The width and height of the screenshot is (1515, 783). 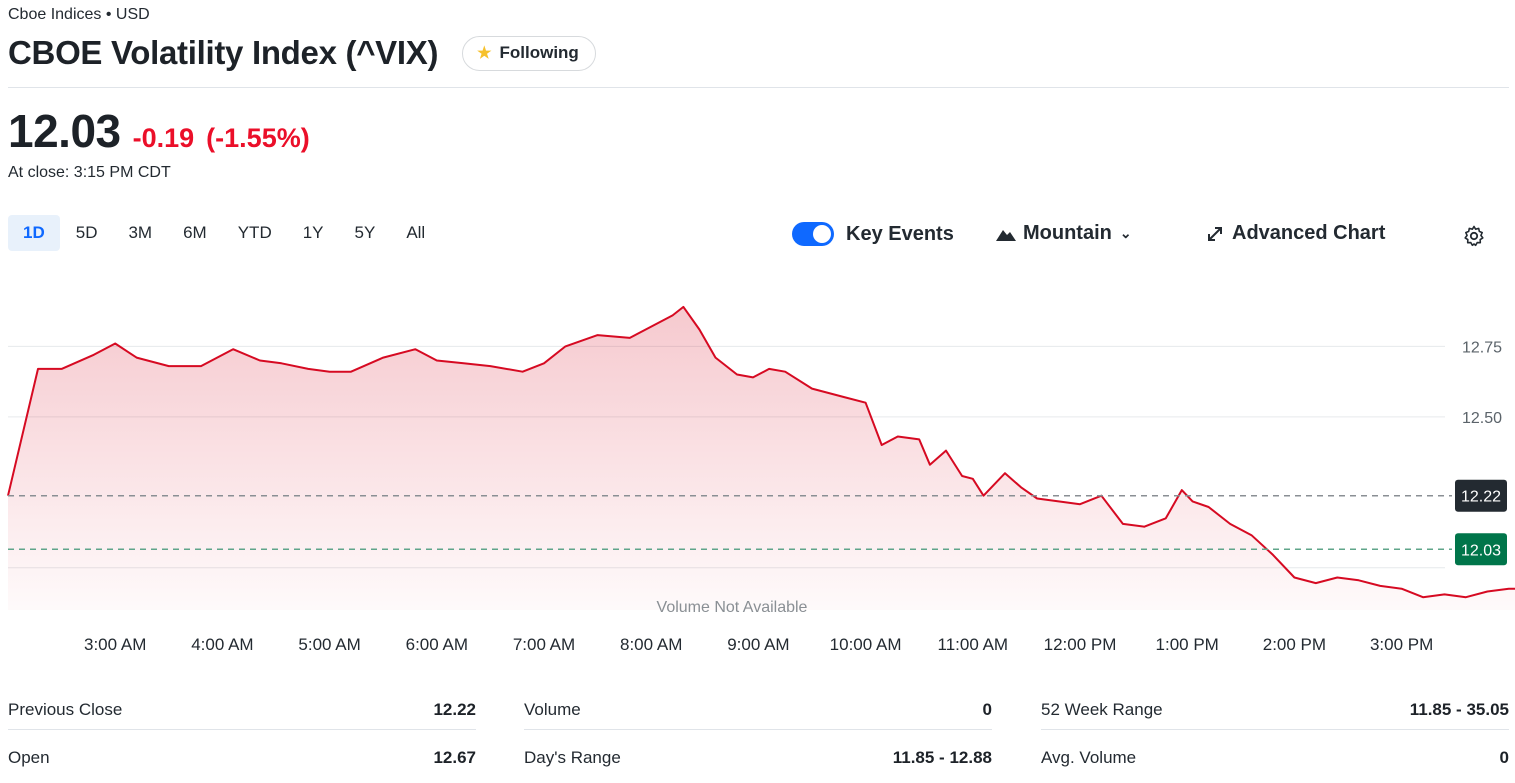 I want to click on stat-label: Day's Range, so click(x=572, y=757).